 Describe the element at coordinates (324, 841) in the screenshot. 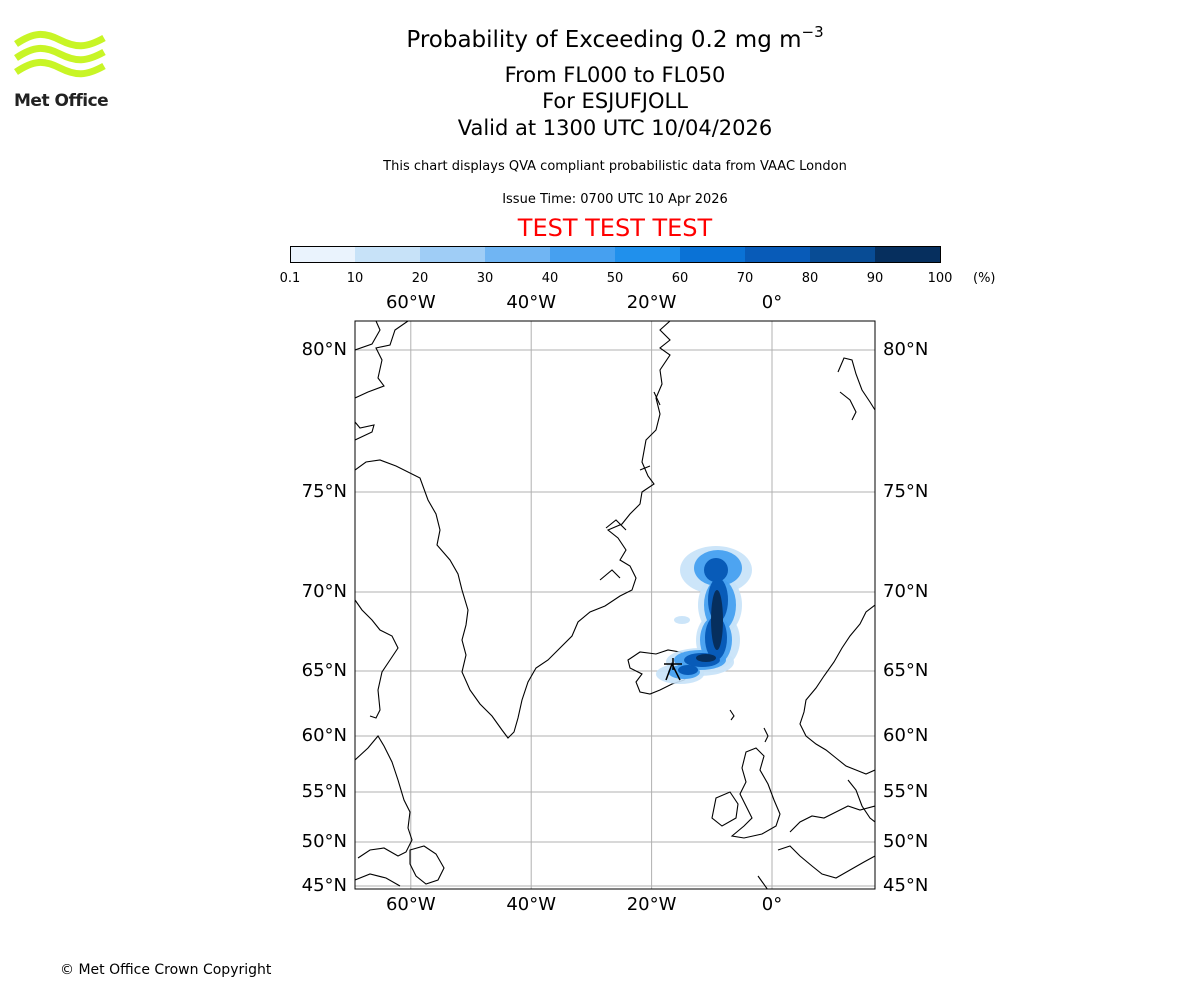

I see `latitude-label-left: 50°N` at that location.